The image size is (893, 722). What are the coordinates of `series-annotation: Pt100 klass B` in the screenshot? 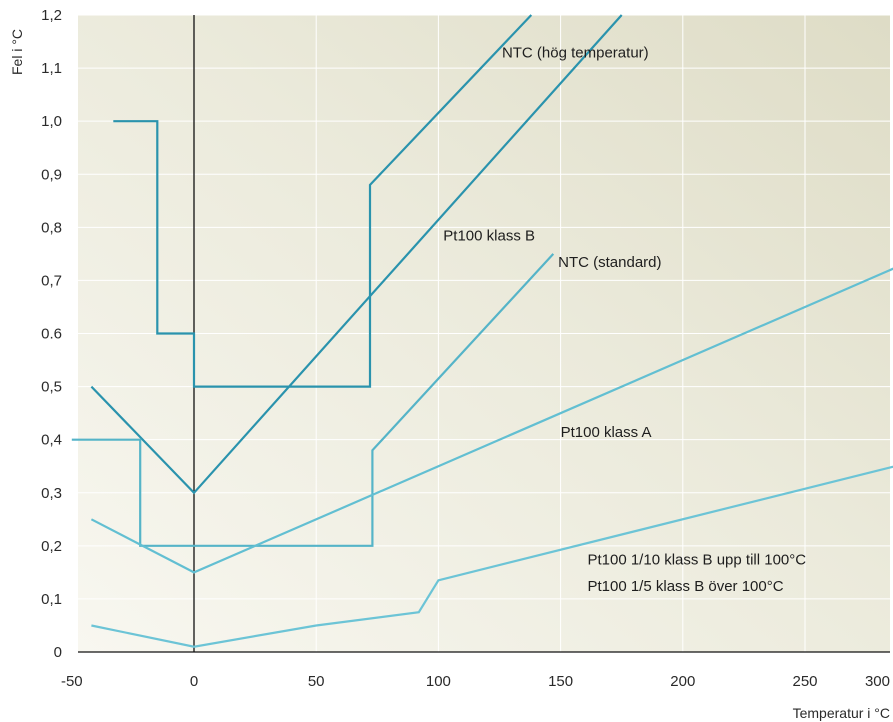 It's located at (489, 236).